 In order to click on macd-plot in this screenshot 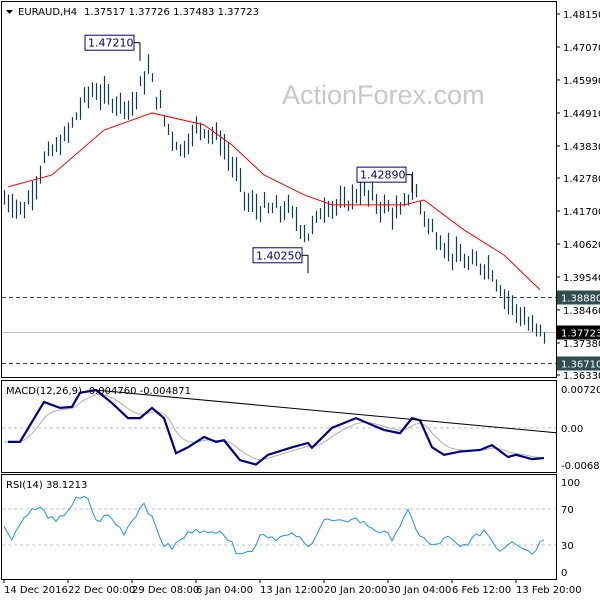, I will do `click(279, 427)`.